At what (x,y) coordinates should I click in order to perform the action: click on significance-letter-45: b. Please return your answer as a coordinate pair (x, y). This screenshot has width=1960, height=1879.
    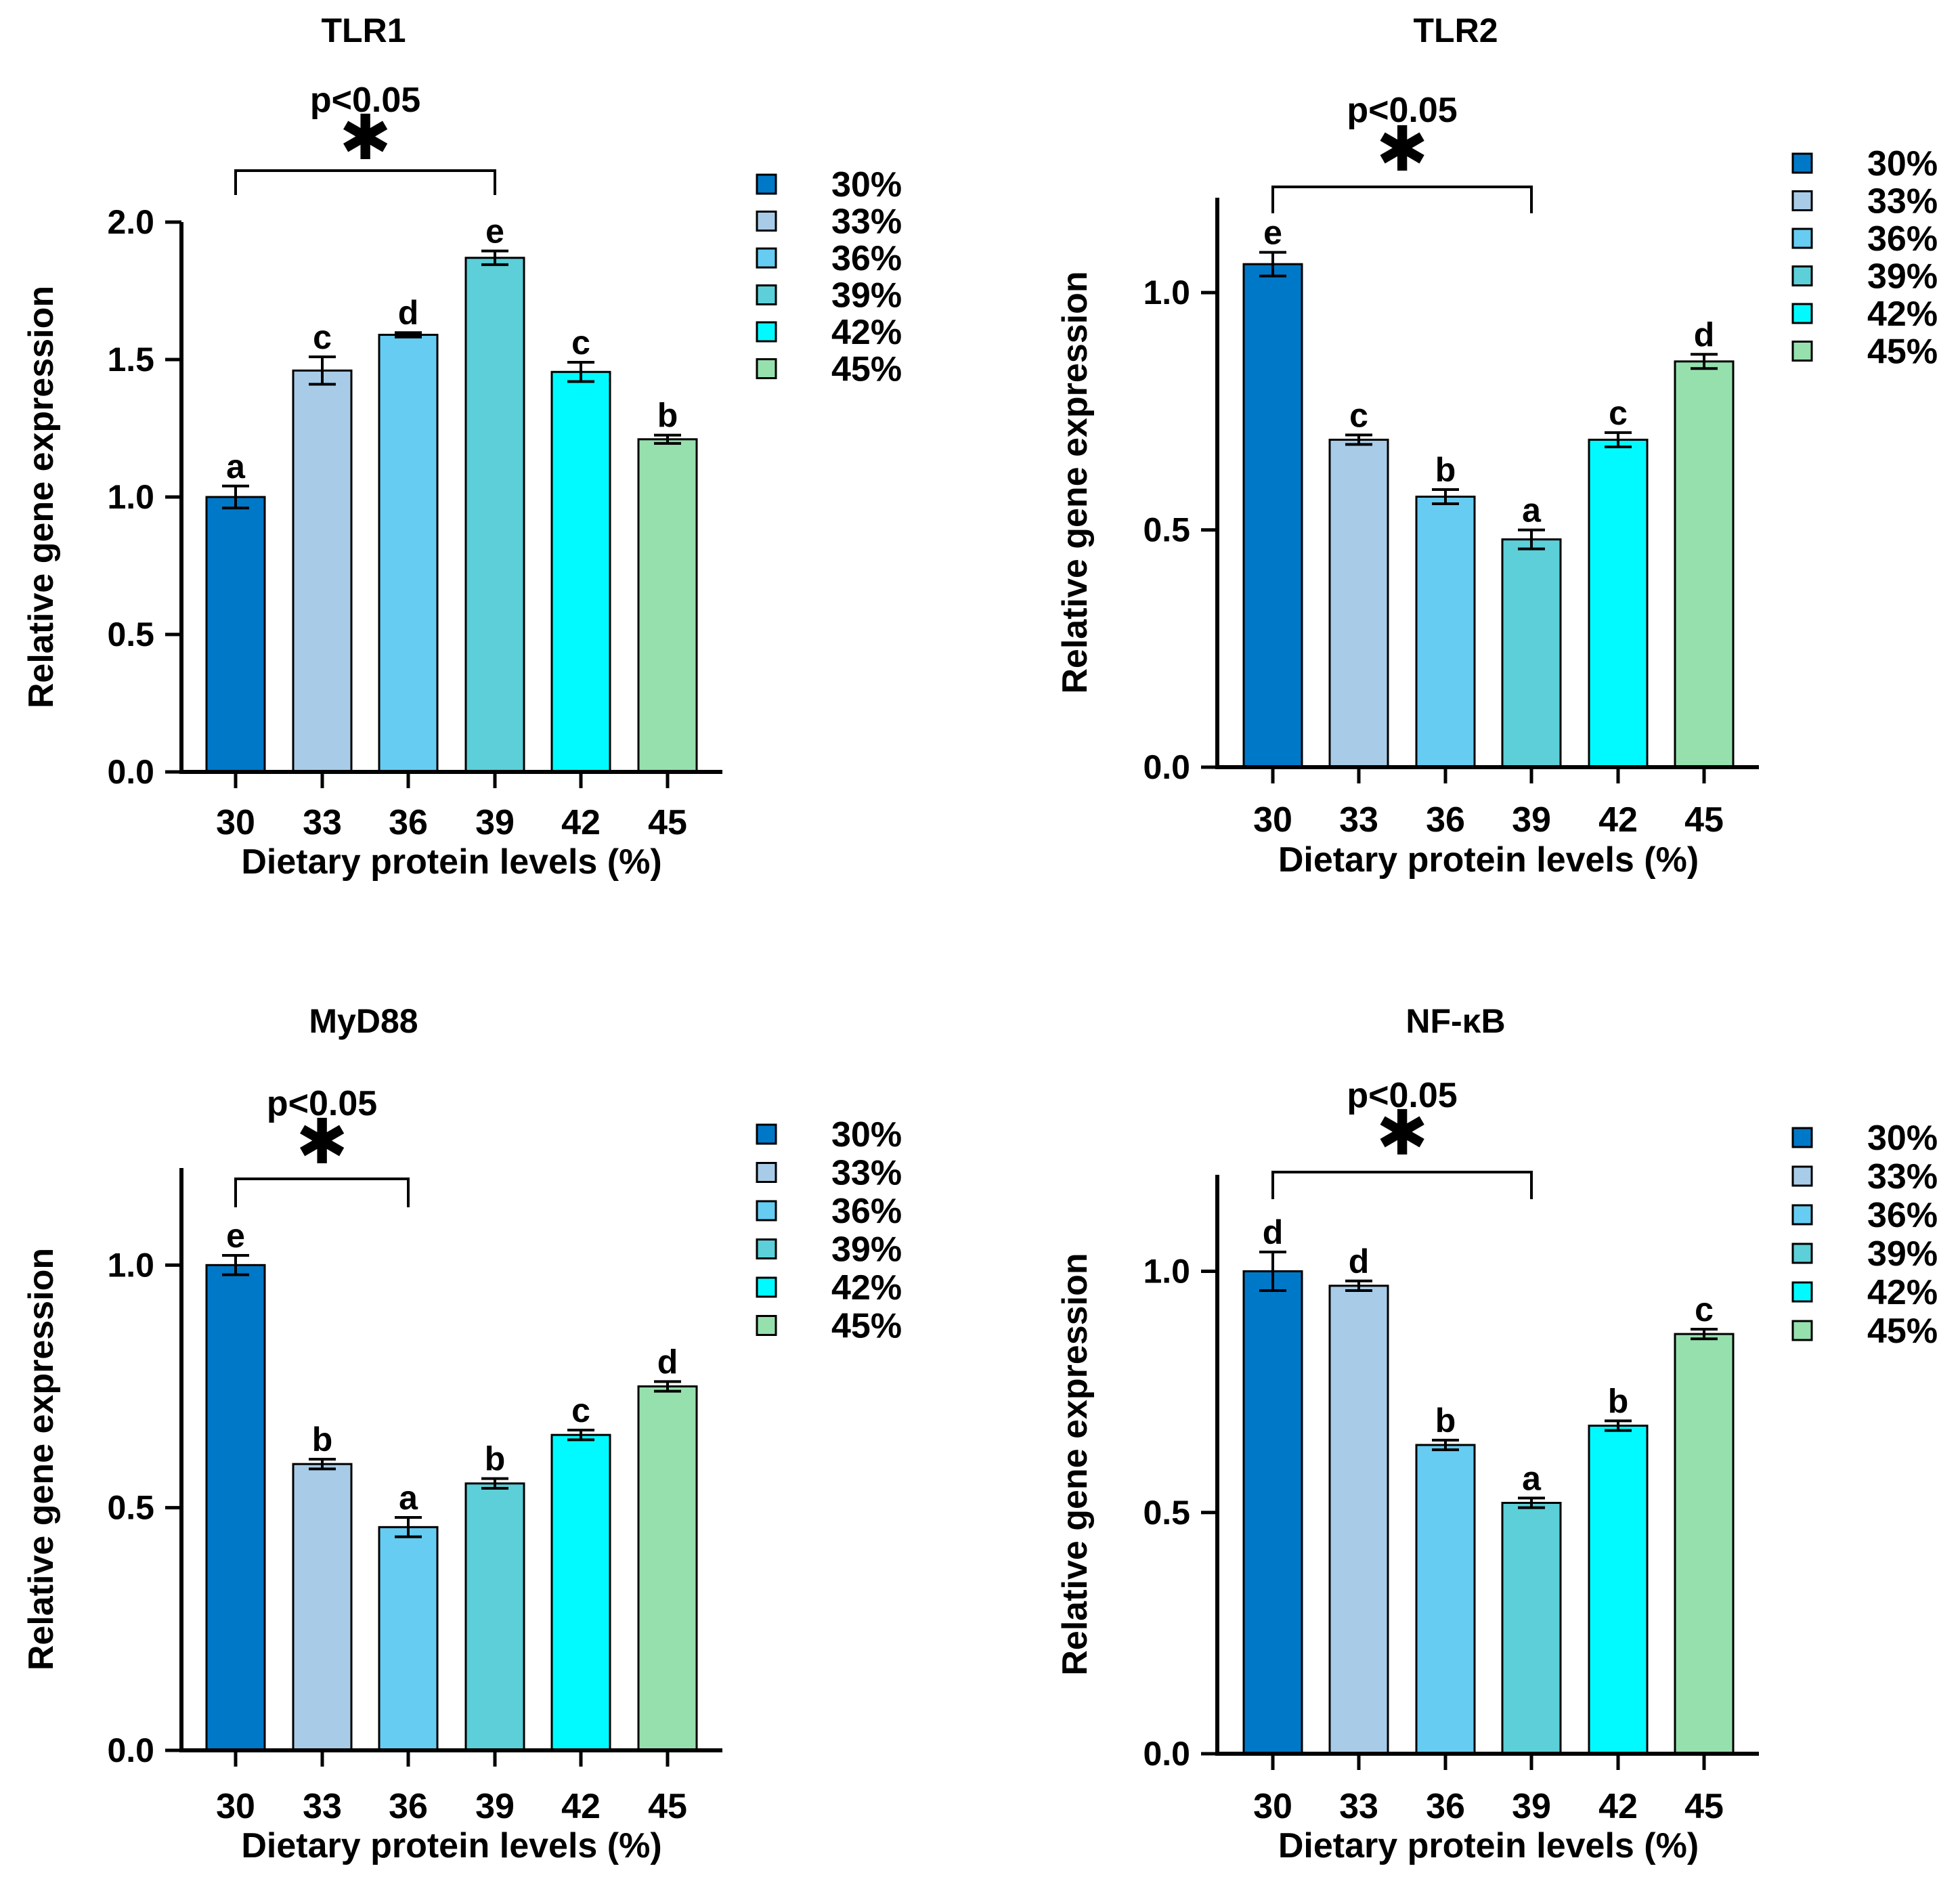
    Looking at the image, I should click on (667, 416).